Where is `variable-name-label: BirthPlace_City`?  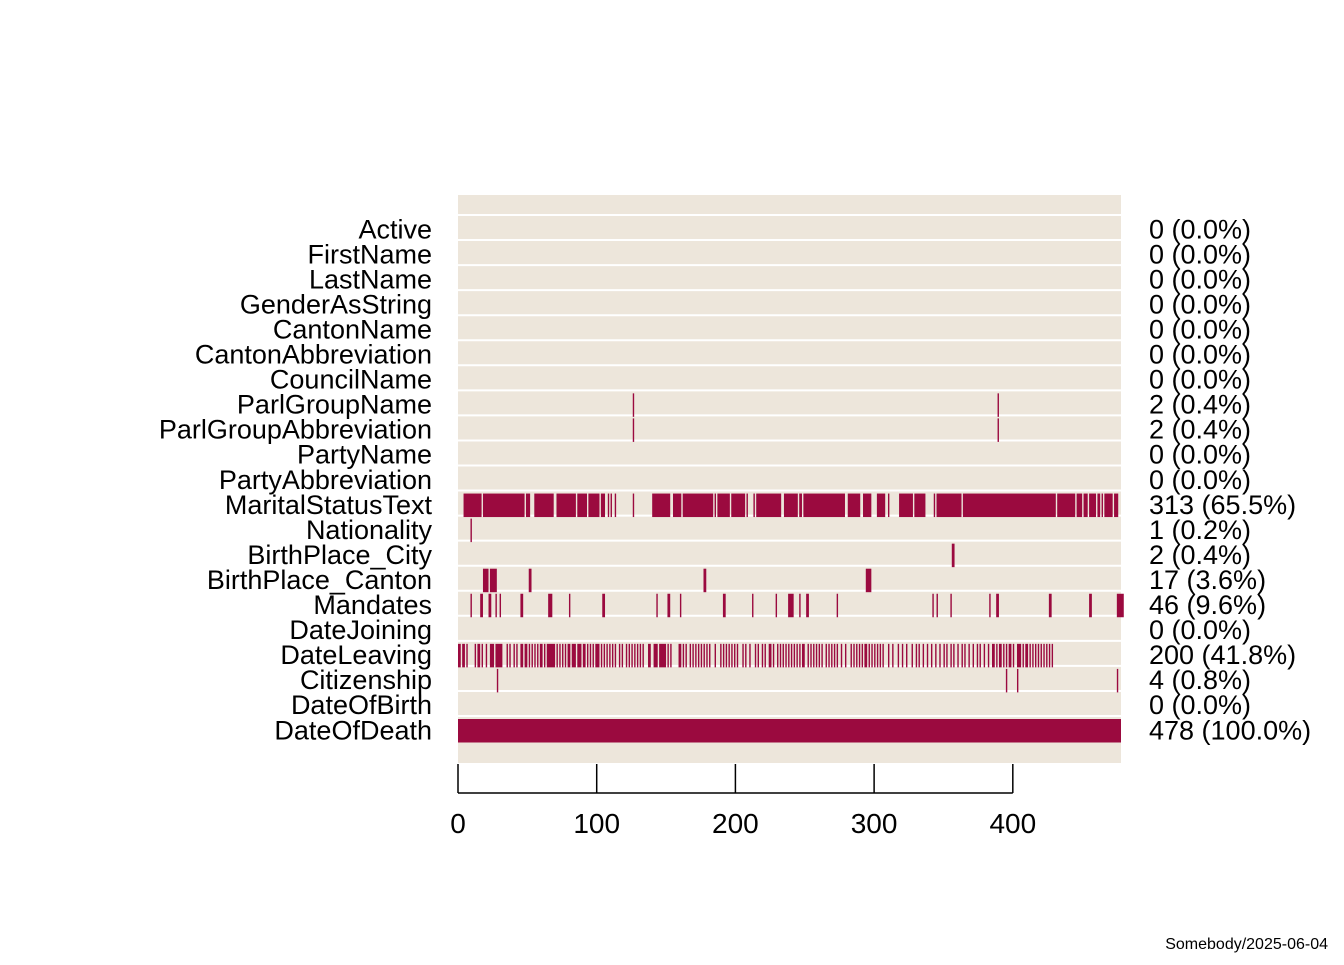
variable-name-label: BirthPlace_City is located at coordinates (339, 555).